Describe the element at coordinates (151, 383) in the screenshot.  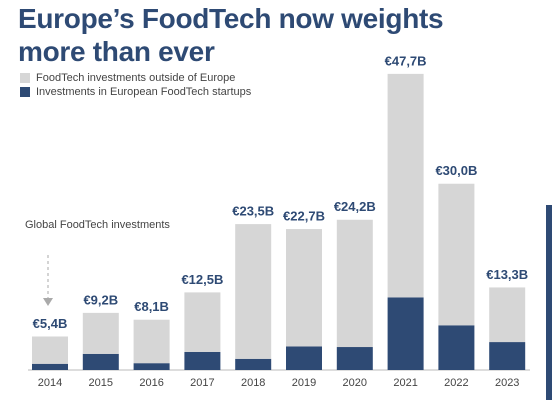
I see `x-tick-label: 2016` at that location.